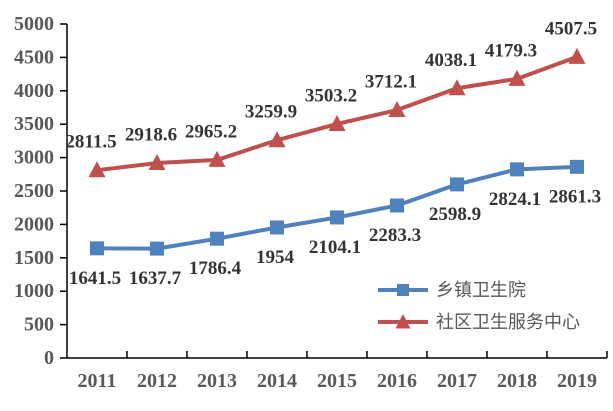 The image size is (613, 411). What do you see at coordinates (575, 196) in the screenshot?
I see `data-label-township-health-centers: 2861.3` at bounding box center [575, 196].